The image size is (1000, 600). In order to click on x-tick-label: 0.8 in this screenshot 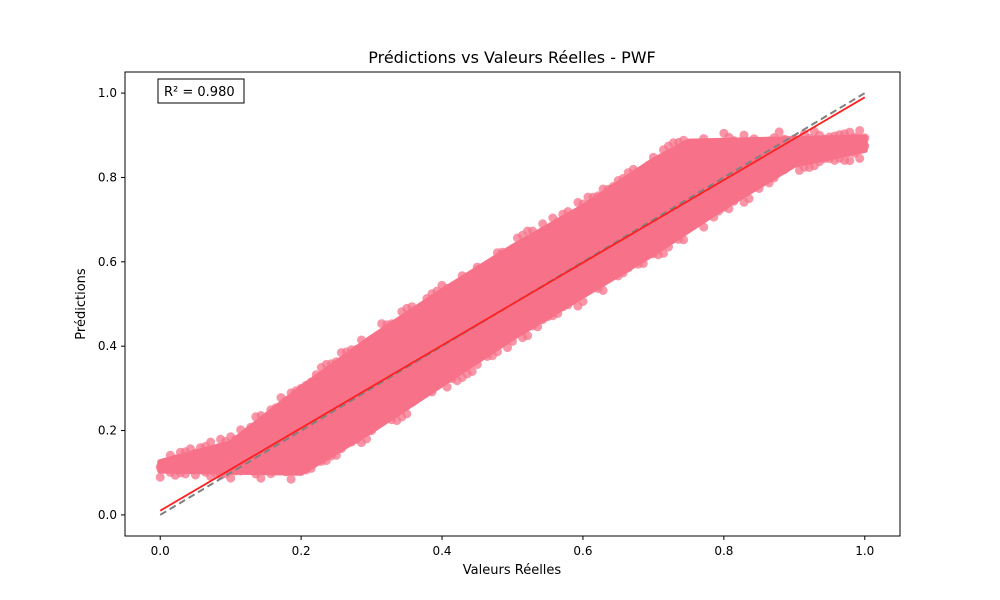, I will do `click(723, 551)`.